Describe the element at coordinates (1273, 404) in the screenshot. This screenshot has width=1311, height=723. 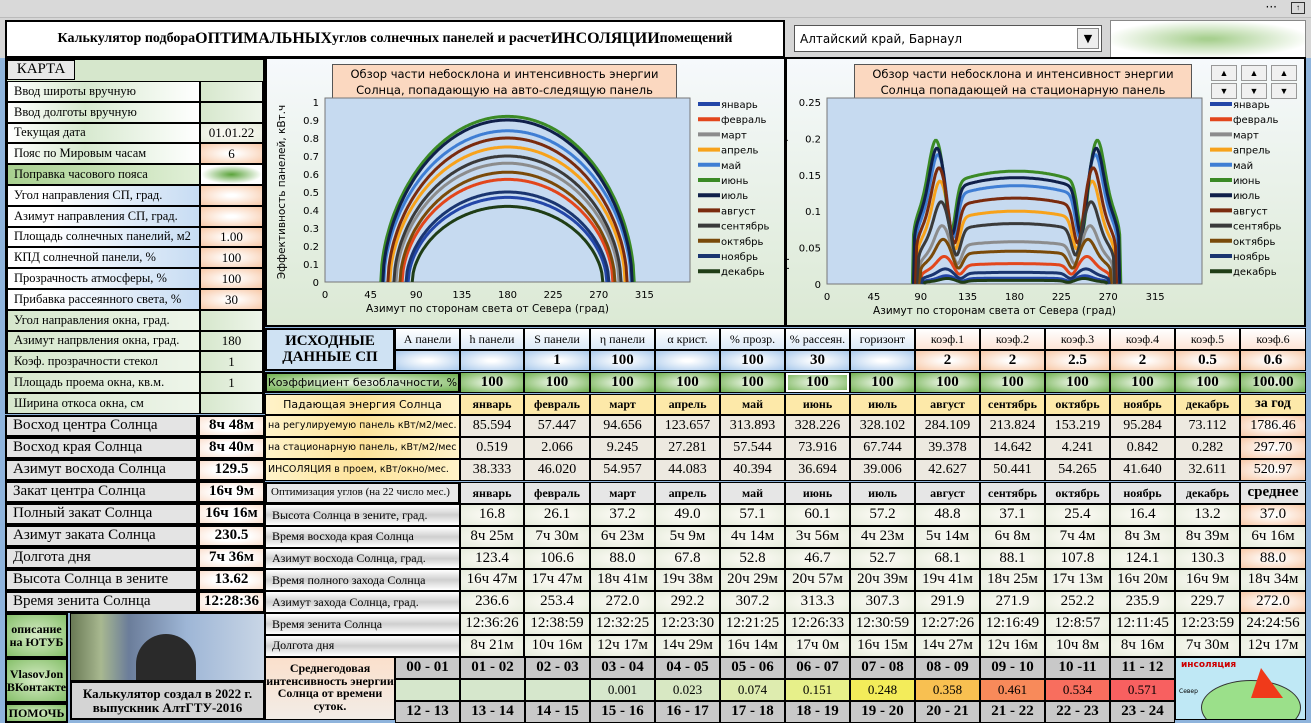
I see `month-header: за год` at that location.